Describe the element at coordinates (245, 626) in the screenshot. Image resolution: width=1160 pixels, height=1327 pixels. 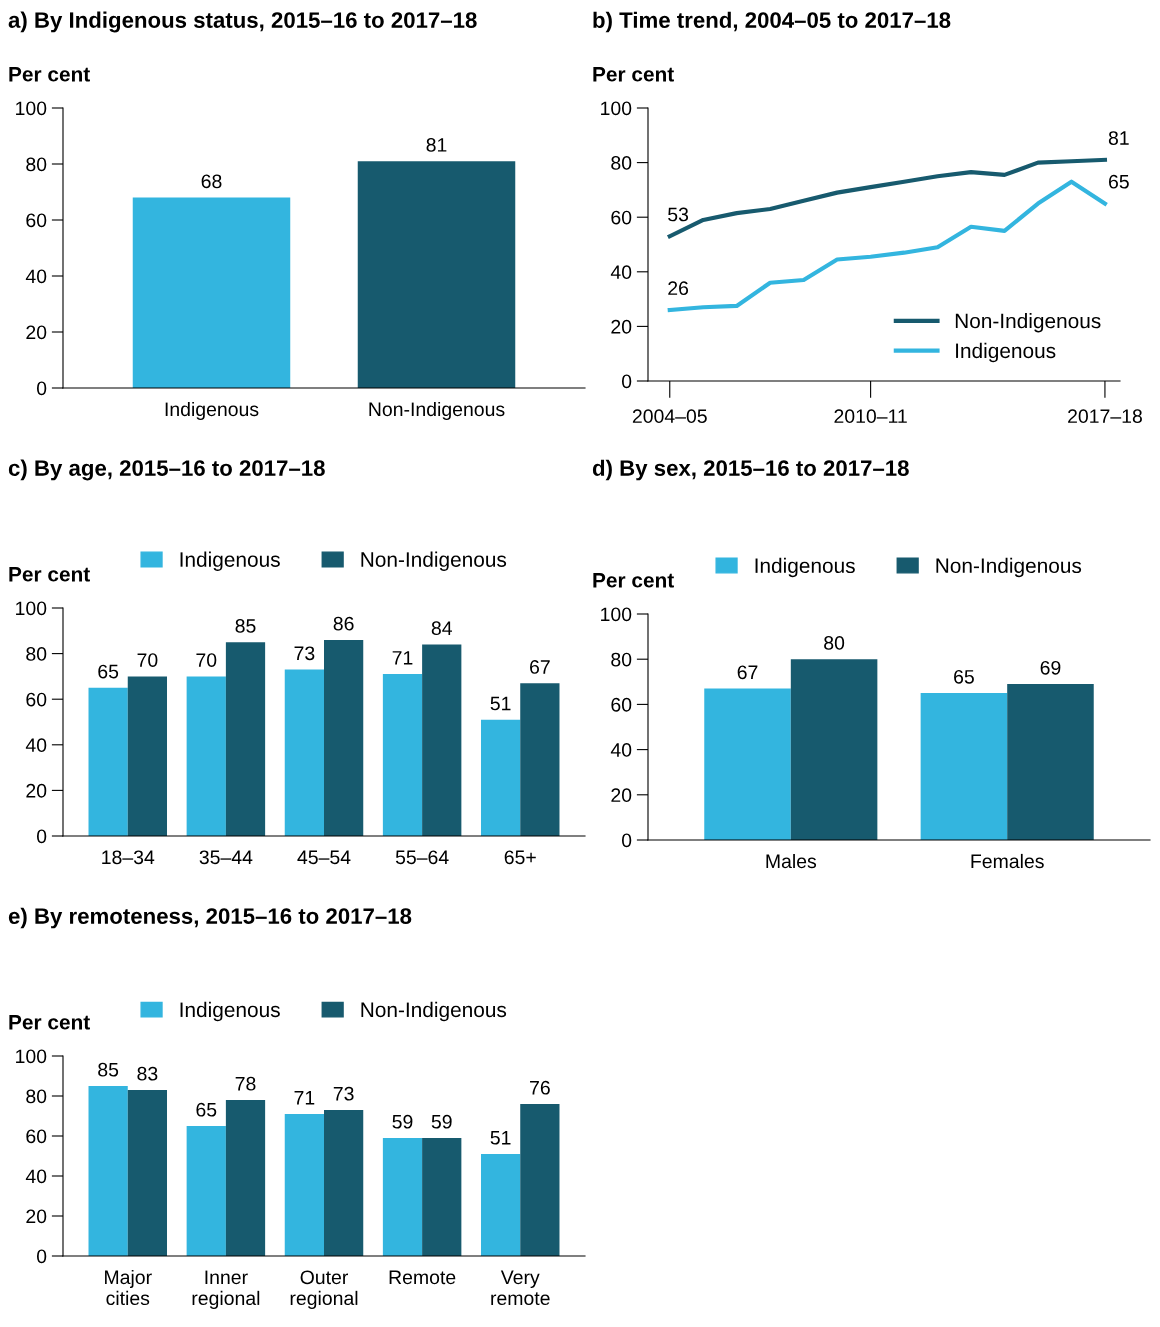
I see `data-label: 85` at that location.